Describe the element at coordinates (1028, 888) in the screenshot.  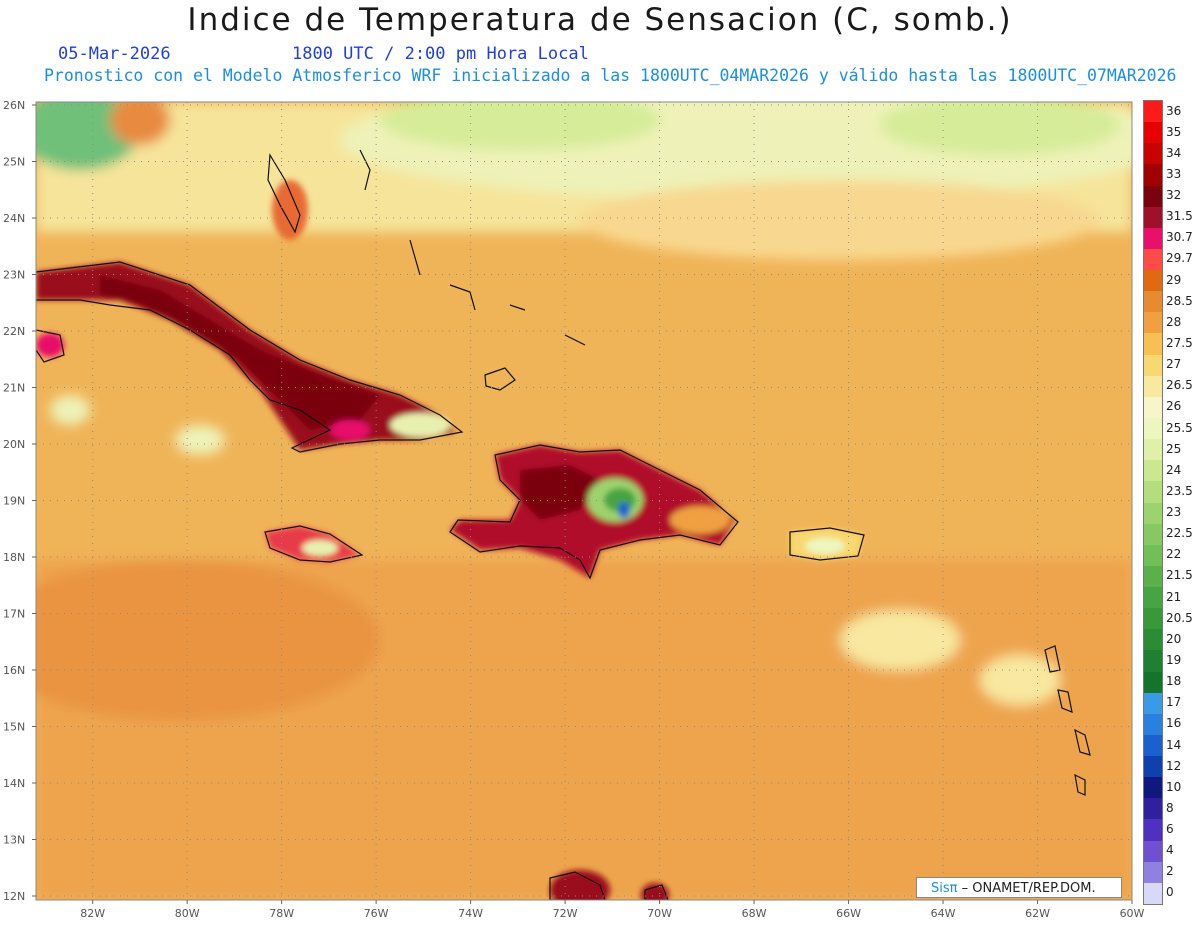
I see `credit-text: – ONAMET/REP.DOM.` at that location.